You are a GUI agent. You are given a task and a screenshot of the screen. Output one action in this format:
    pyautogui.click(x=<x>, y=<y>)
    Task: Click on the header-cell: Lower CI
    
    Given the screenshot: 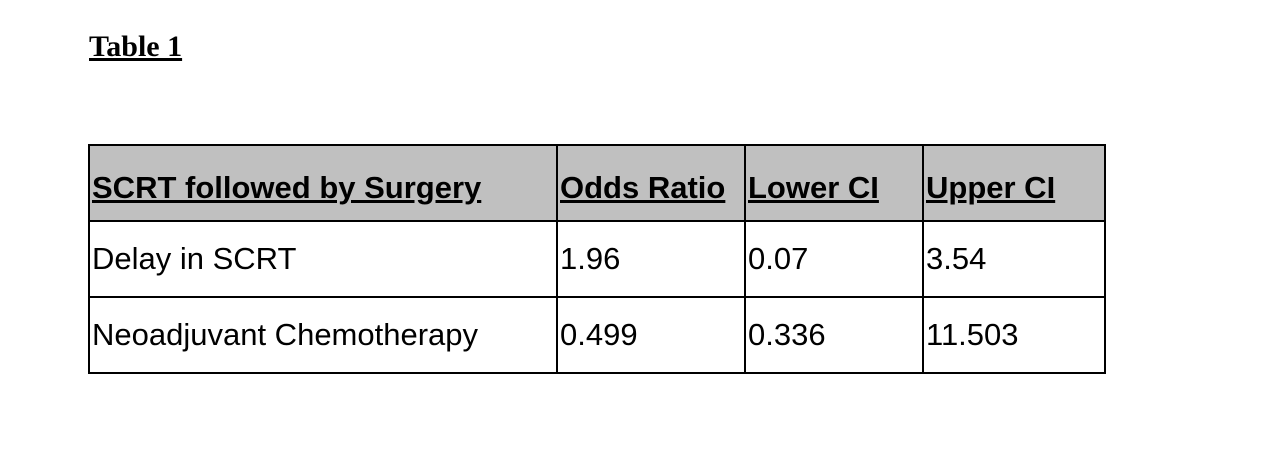 What is the action you would take?
    pyautogui.click(x=834, y=183)
    